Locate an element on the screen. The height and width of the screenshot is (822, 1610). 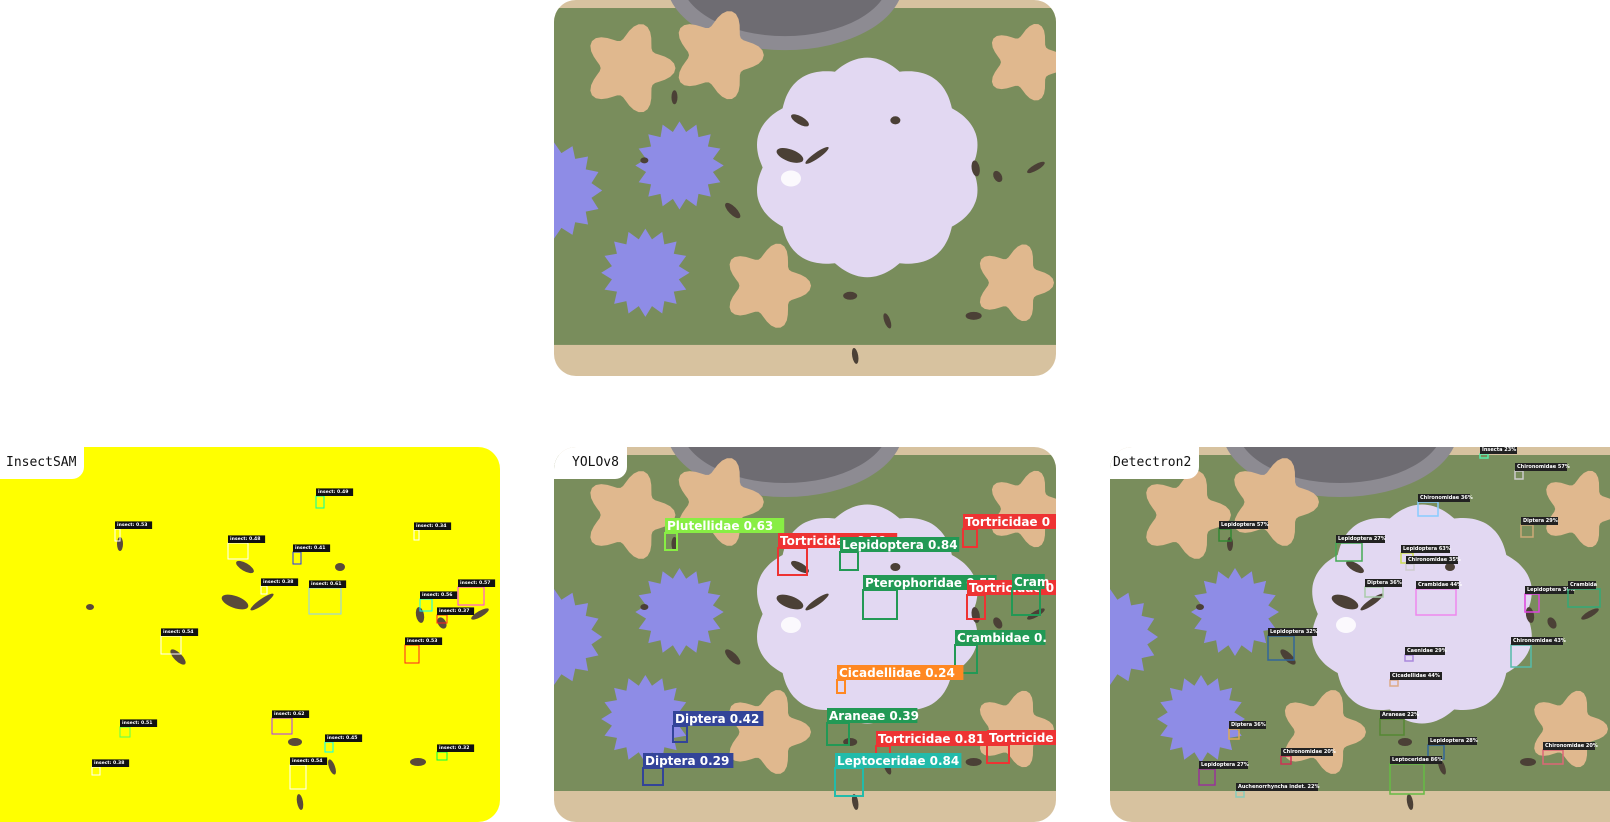
detection-4: Pterophoridae 0.57 is located at coordinates (929, 597).